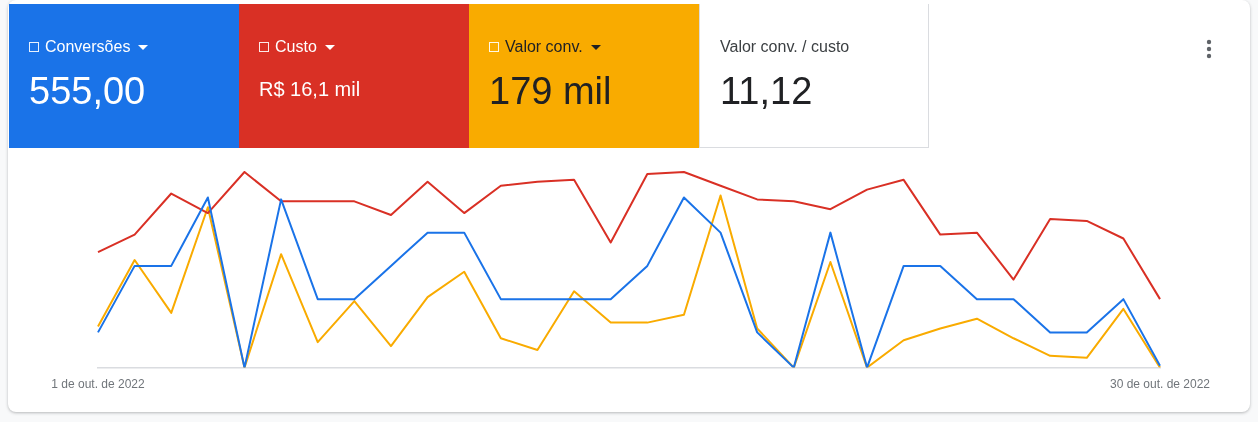 Image resolution: width=1258 pixels, height=422 pixels. Describe the element at coordinates (551, 91) in the screenshot. I see `text: 179 mil` at that location.